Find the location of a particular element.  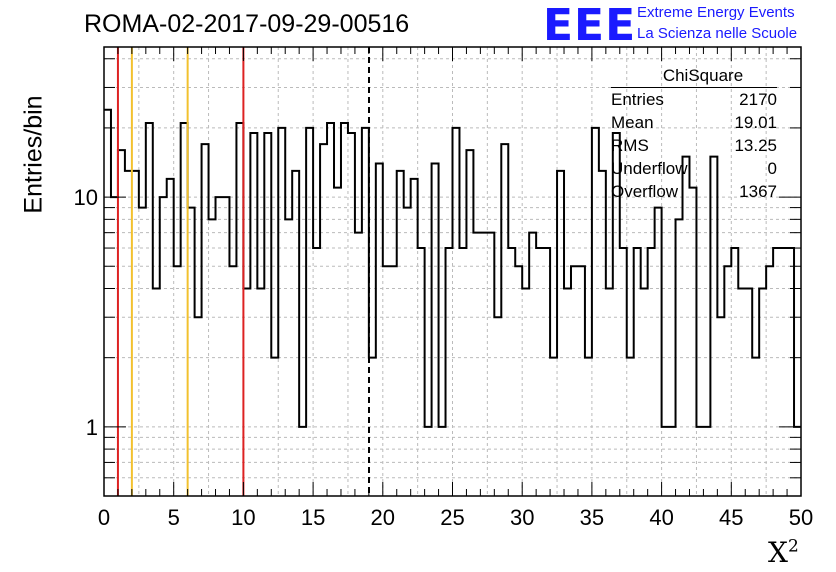

logo-line-1: Extreme Energy Events is located at coordinates (716, 12).